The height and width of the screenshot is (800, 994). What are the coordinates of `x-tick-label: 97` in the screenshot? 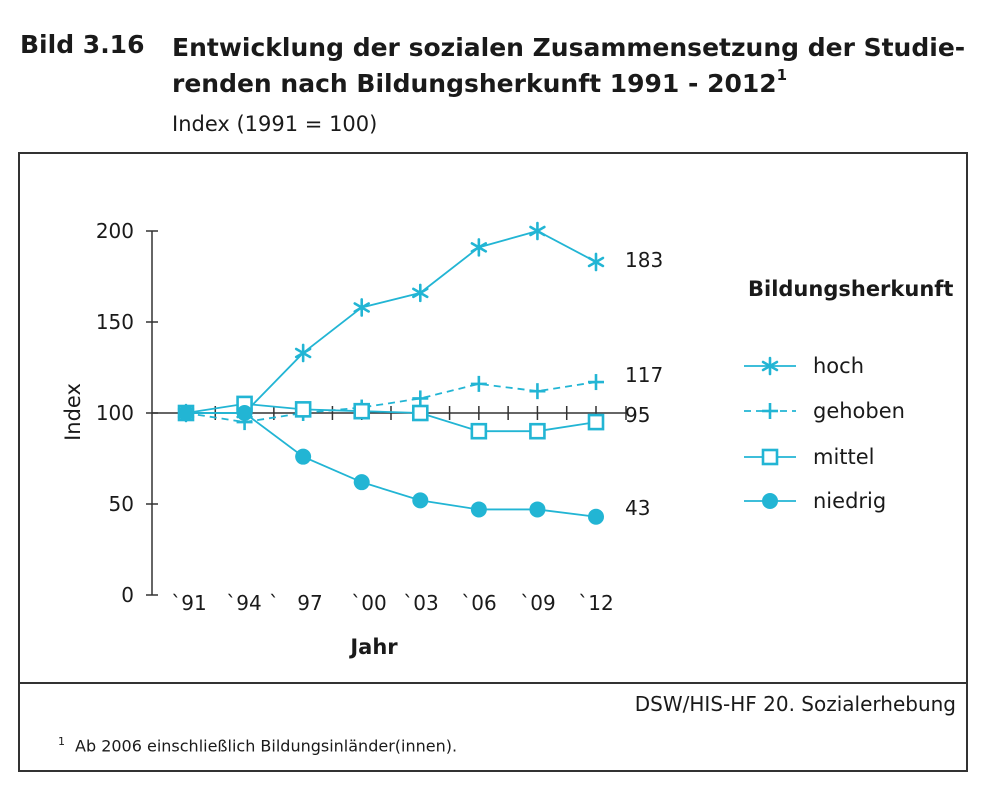 It's located at (309, 603).